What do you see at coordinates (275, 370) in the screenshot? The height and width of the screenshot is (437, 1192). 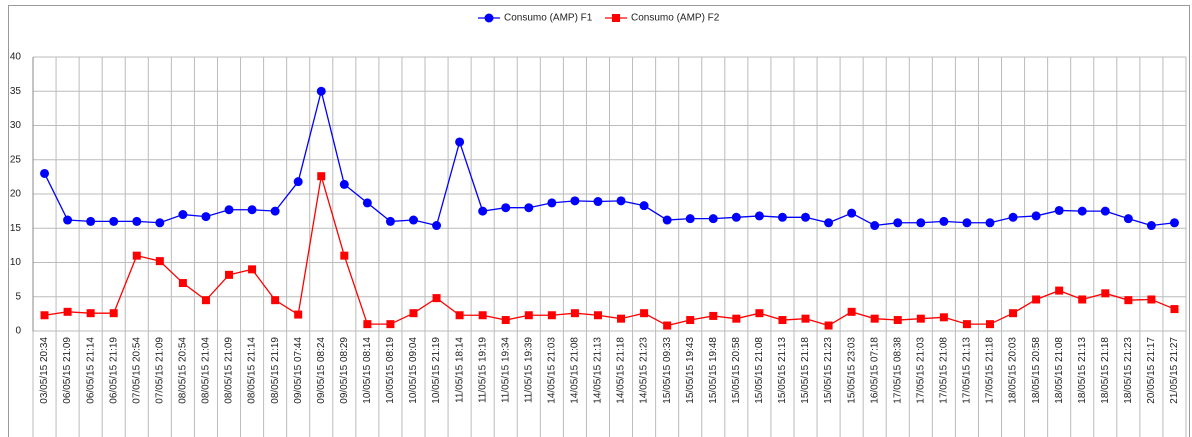 I see `x-tick-label: 08/05/15 21:19` at bounding box center [275, 370].